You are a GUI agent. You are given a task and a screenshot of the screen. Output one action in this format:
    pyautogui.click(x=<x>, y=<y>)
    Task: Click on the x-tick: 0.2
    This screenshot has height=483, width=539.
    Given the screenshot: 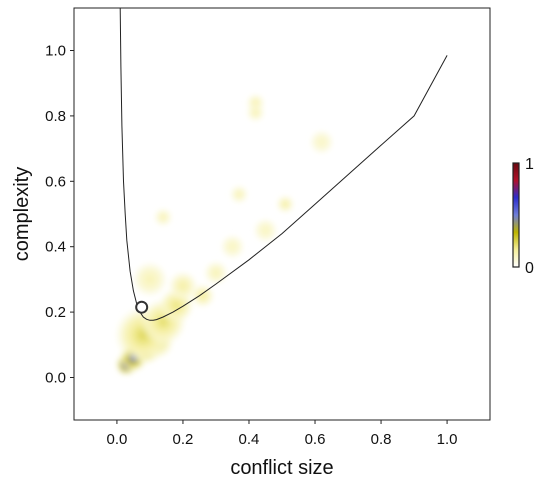 What is the action you would take?
    pyautogui.click(x=183, y=434)
    